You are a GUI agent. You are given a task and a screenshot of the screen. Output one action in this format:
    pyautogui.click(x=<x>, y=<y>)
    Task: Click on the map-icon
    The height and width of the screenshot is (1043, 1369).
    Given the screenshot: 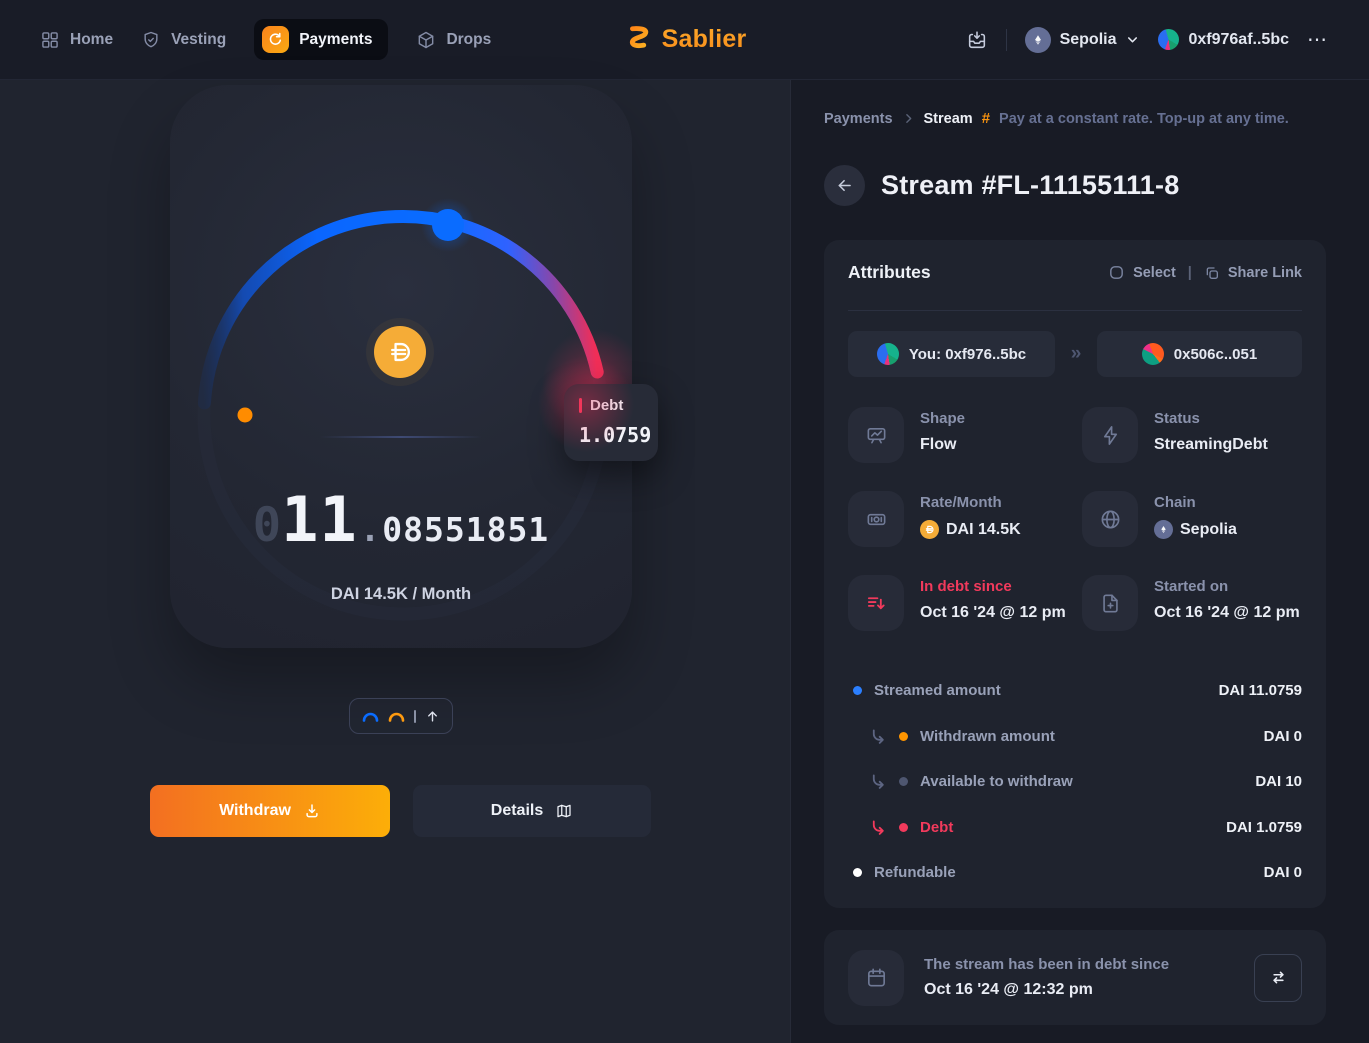 What is the action you would take?
    pyautogui.click(x=564, y=811)
    